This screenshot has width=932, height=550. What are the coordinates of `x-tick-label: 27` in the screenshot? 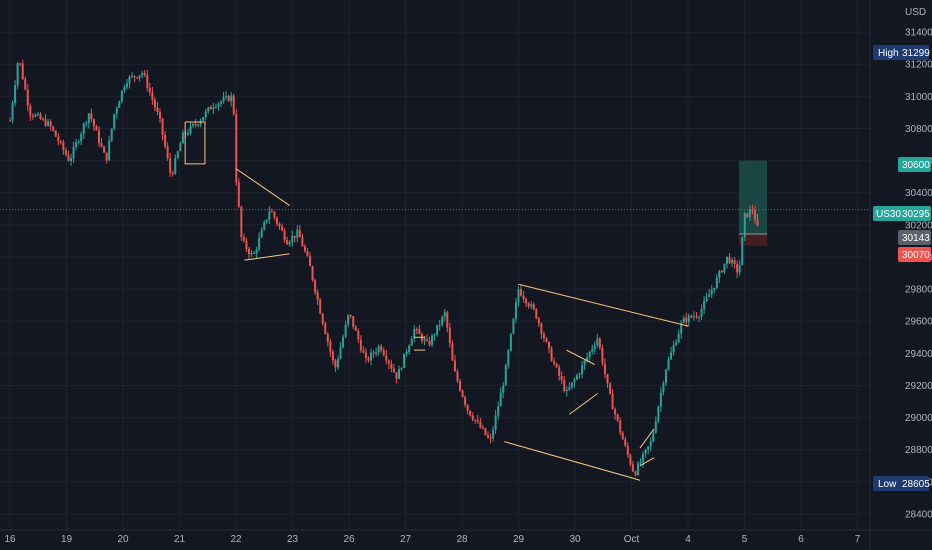 It's located at (406, 539).